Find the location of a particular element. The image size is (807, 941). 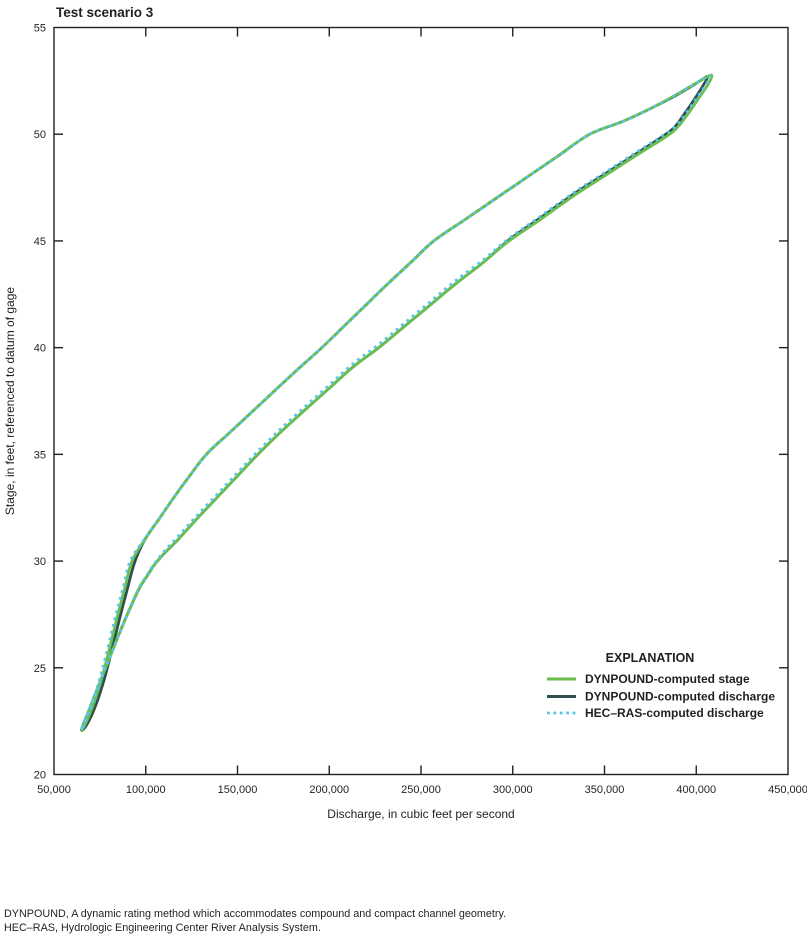

x-tick-label: 150,000 is located at coordinates (238, 790).